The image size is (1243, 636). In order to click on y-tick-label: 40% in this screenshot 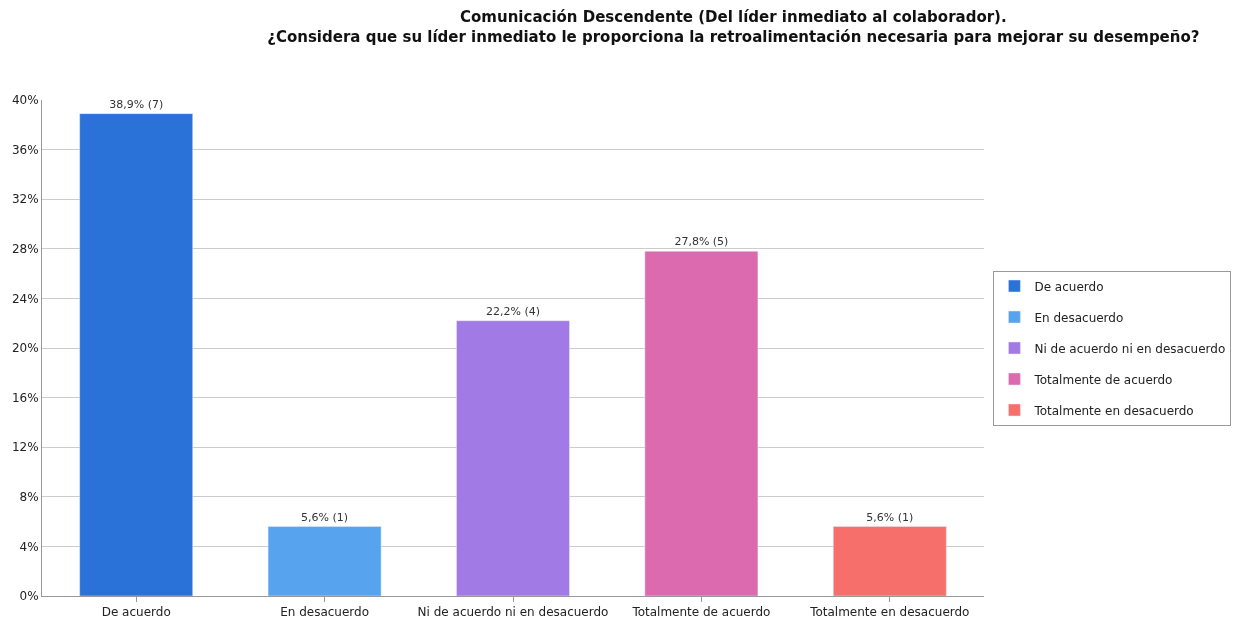, I will do `click(25, 100)`.